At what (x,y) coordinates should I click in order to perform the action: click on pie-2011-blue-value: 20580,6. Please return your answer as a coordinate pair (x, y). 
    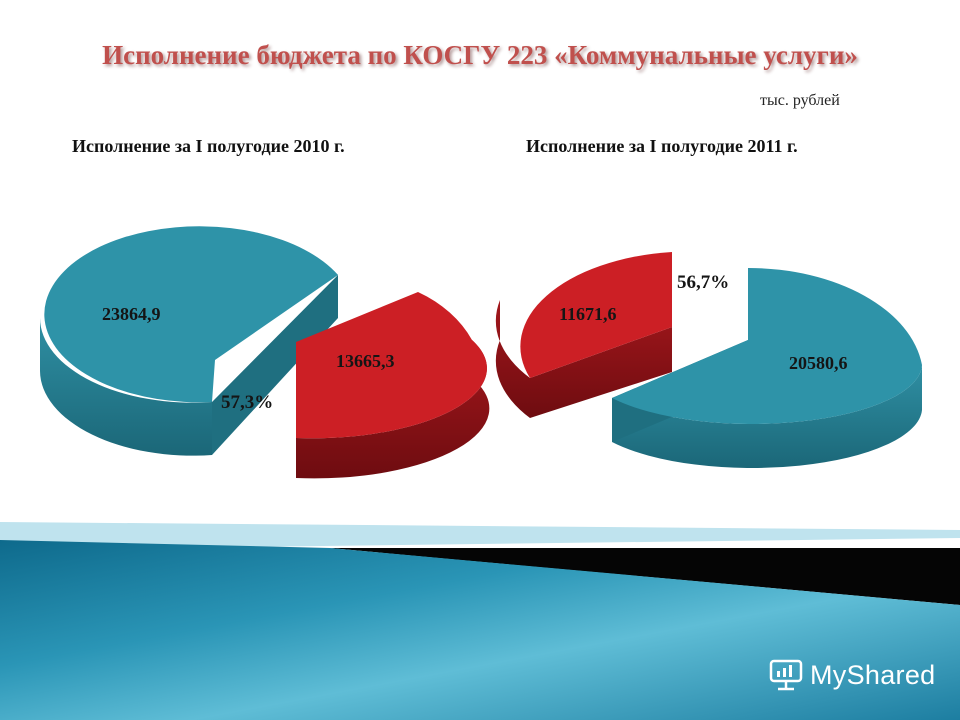
    Looking at the image, I should click on (818, 363).